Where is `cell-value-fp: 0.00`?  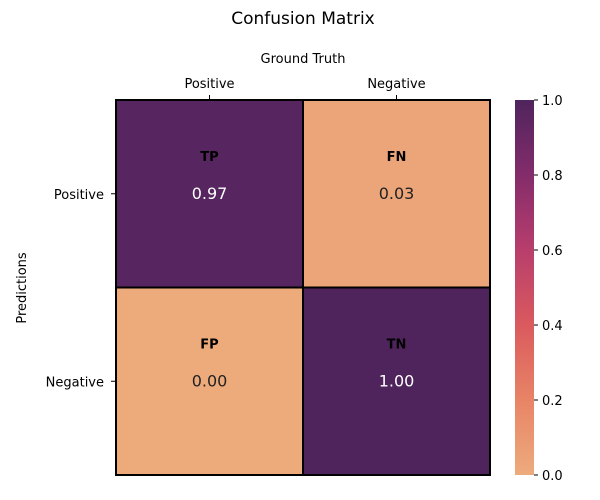
cell-value-fp: 0.00 is located at coordinates (210, 381).